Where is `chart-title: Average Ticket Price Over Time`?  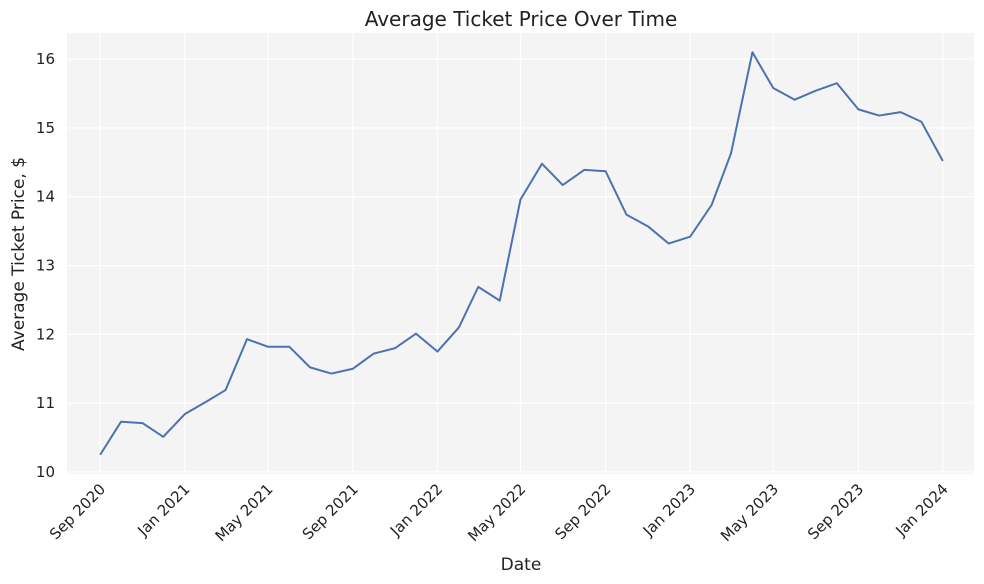 chart-title: Average Ticket Price Over Time is located at coordinates (521, 19).